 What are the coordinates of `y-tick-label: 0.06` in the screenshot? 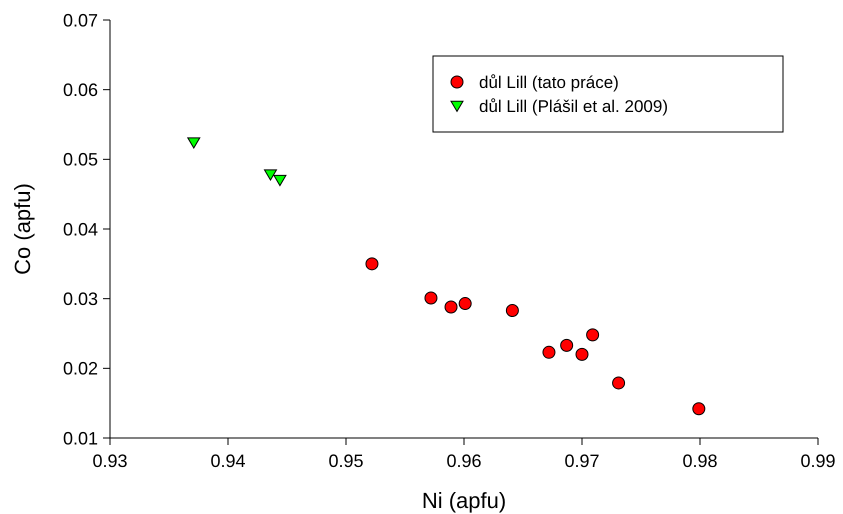 It's located at (80, 90).